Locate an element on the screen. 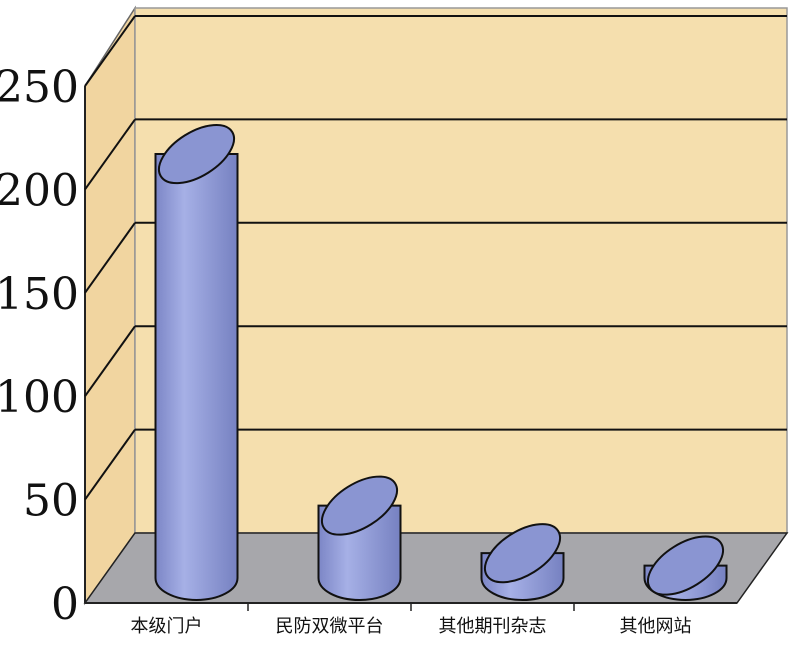 The height and width of the screenshot is (656, 794). y-tick-label: 100 is located at coordinates (39, 397).